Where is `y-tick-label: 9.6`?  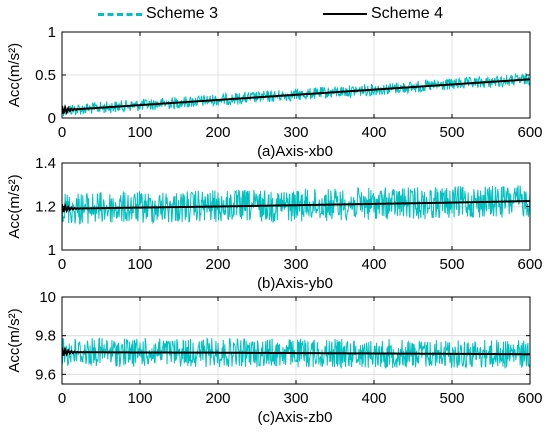
y-tick-label: 9.6 is located at coordinates (45, 374).